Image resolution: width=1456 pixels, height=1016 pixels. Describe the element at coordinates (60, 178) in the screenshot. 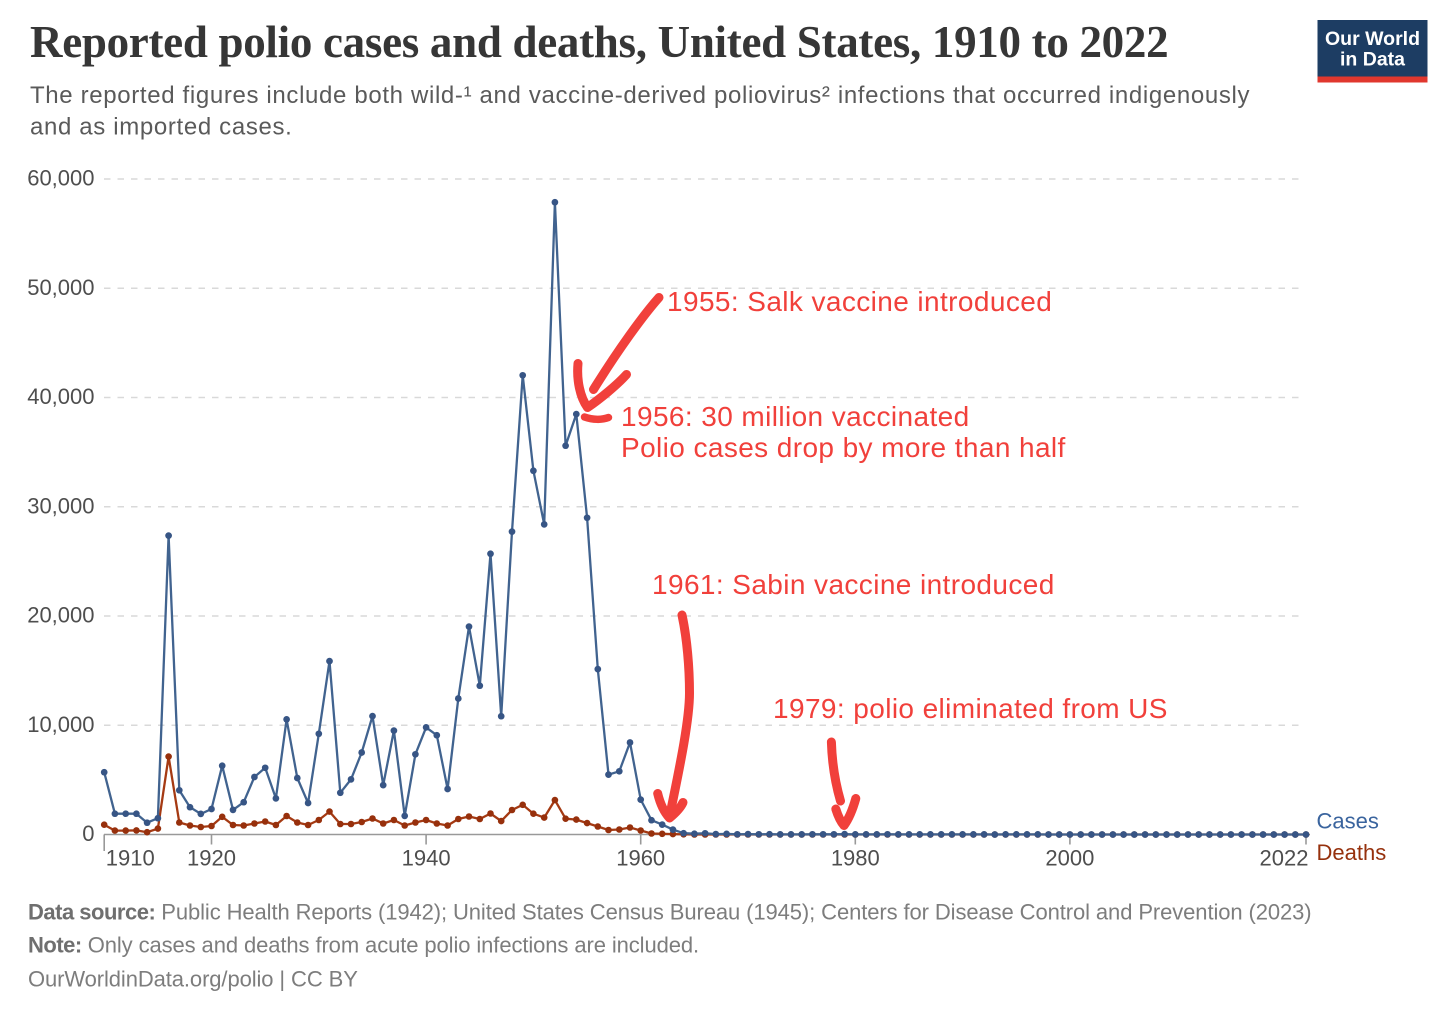

I see `svg-text: 60,000` at that location.